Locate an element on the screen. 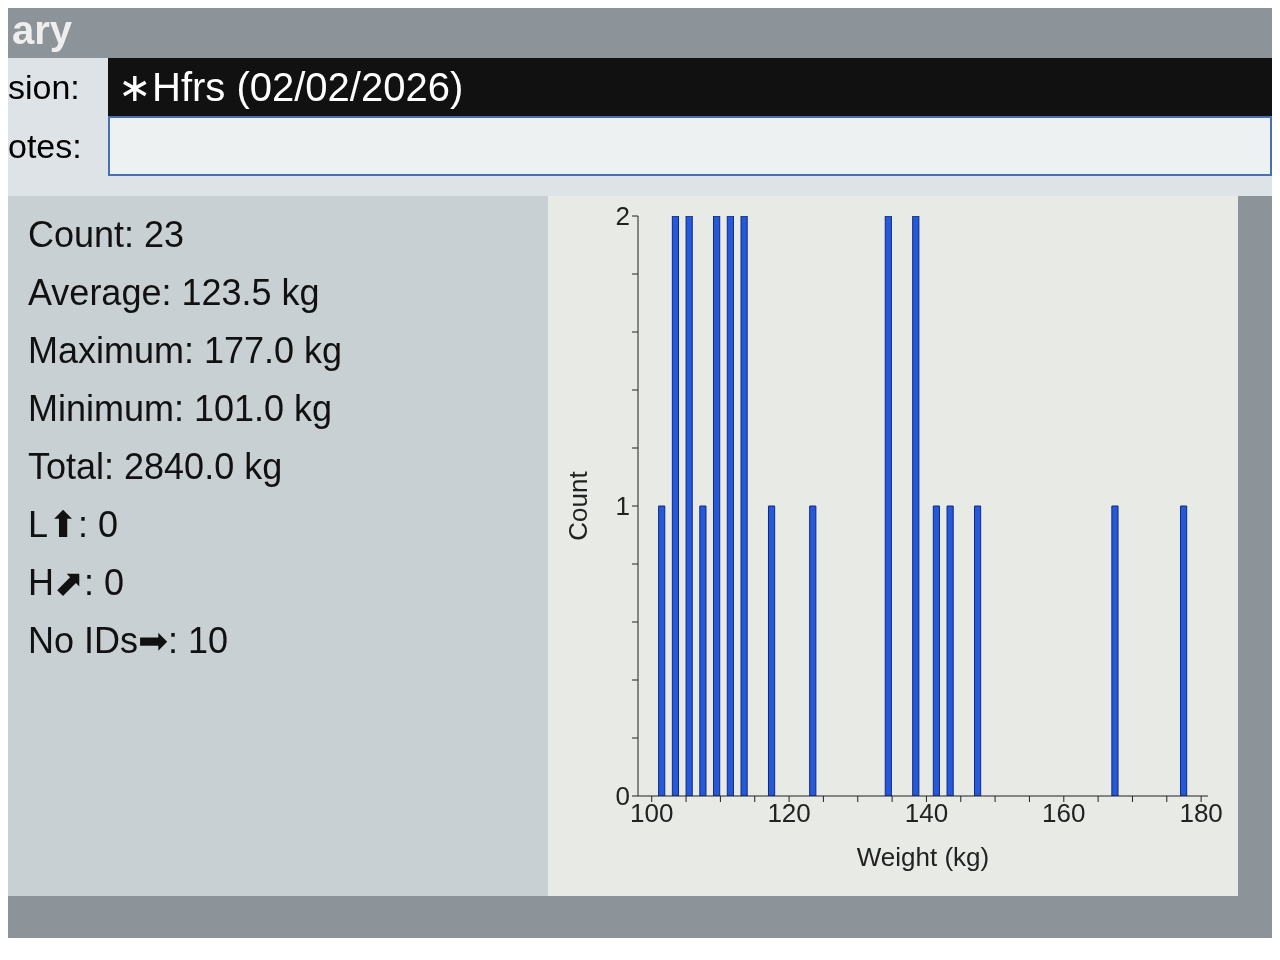  text: otes: is located at coordinates (45, 146).